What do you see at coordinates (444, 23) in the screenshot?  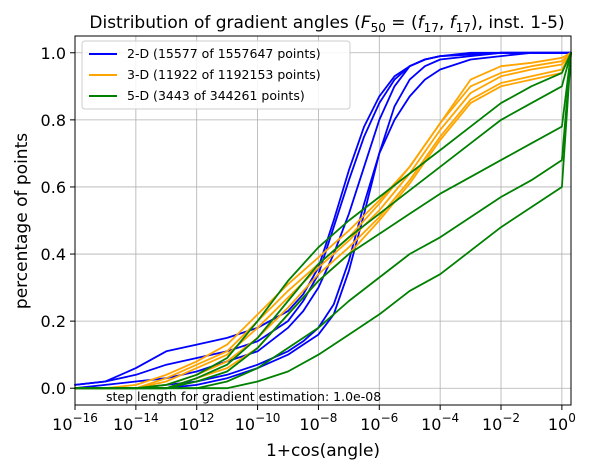 I see `title-comma: ,` at bounding box center [444, 23].